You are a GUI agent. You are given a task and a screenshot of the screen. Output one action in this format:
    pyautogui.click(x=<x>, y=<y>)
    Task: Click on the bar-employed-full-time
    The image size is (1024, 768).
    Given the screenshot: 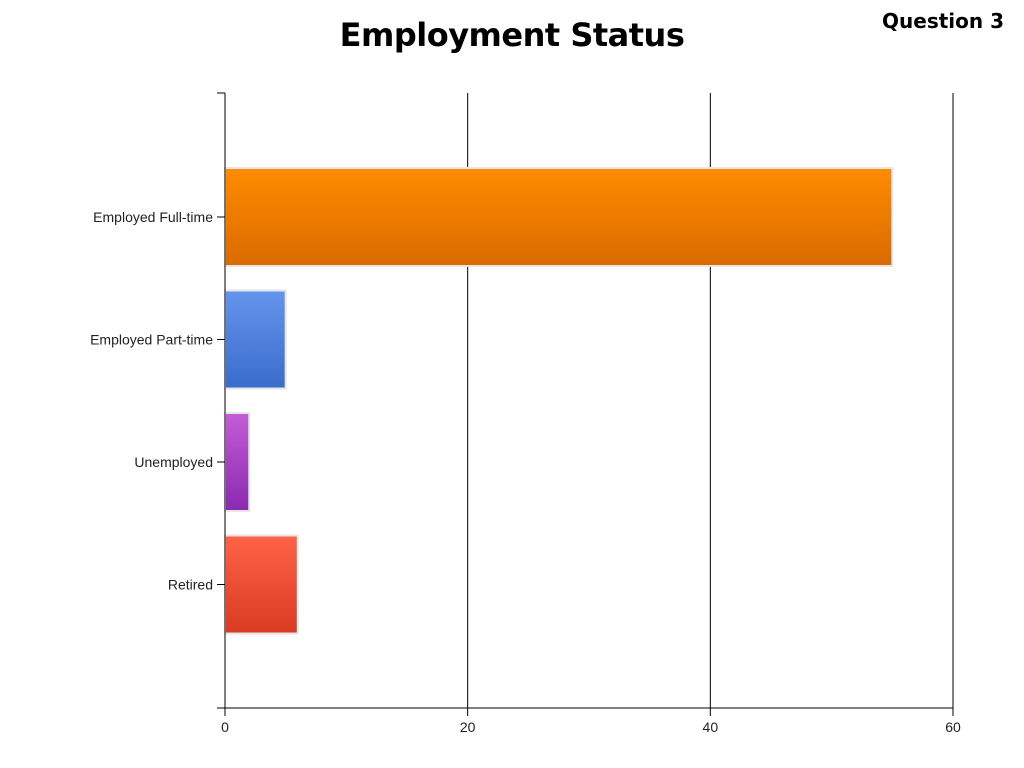 What is the action you would take?
    pyautogui.click(x=559, y=217)
    